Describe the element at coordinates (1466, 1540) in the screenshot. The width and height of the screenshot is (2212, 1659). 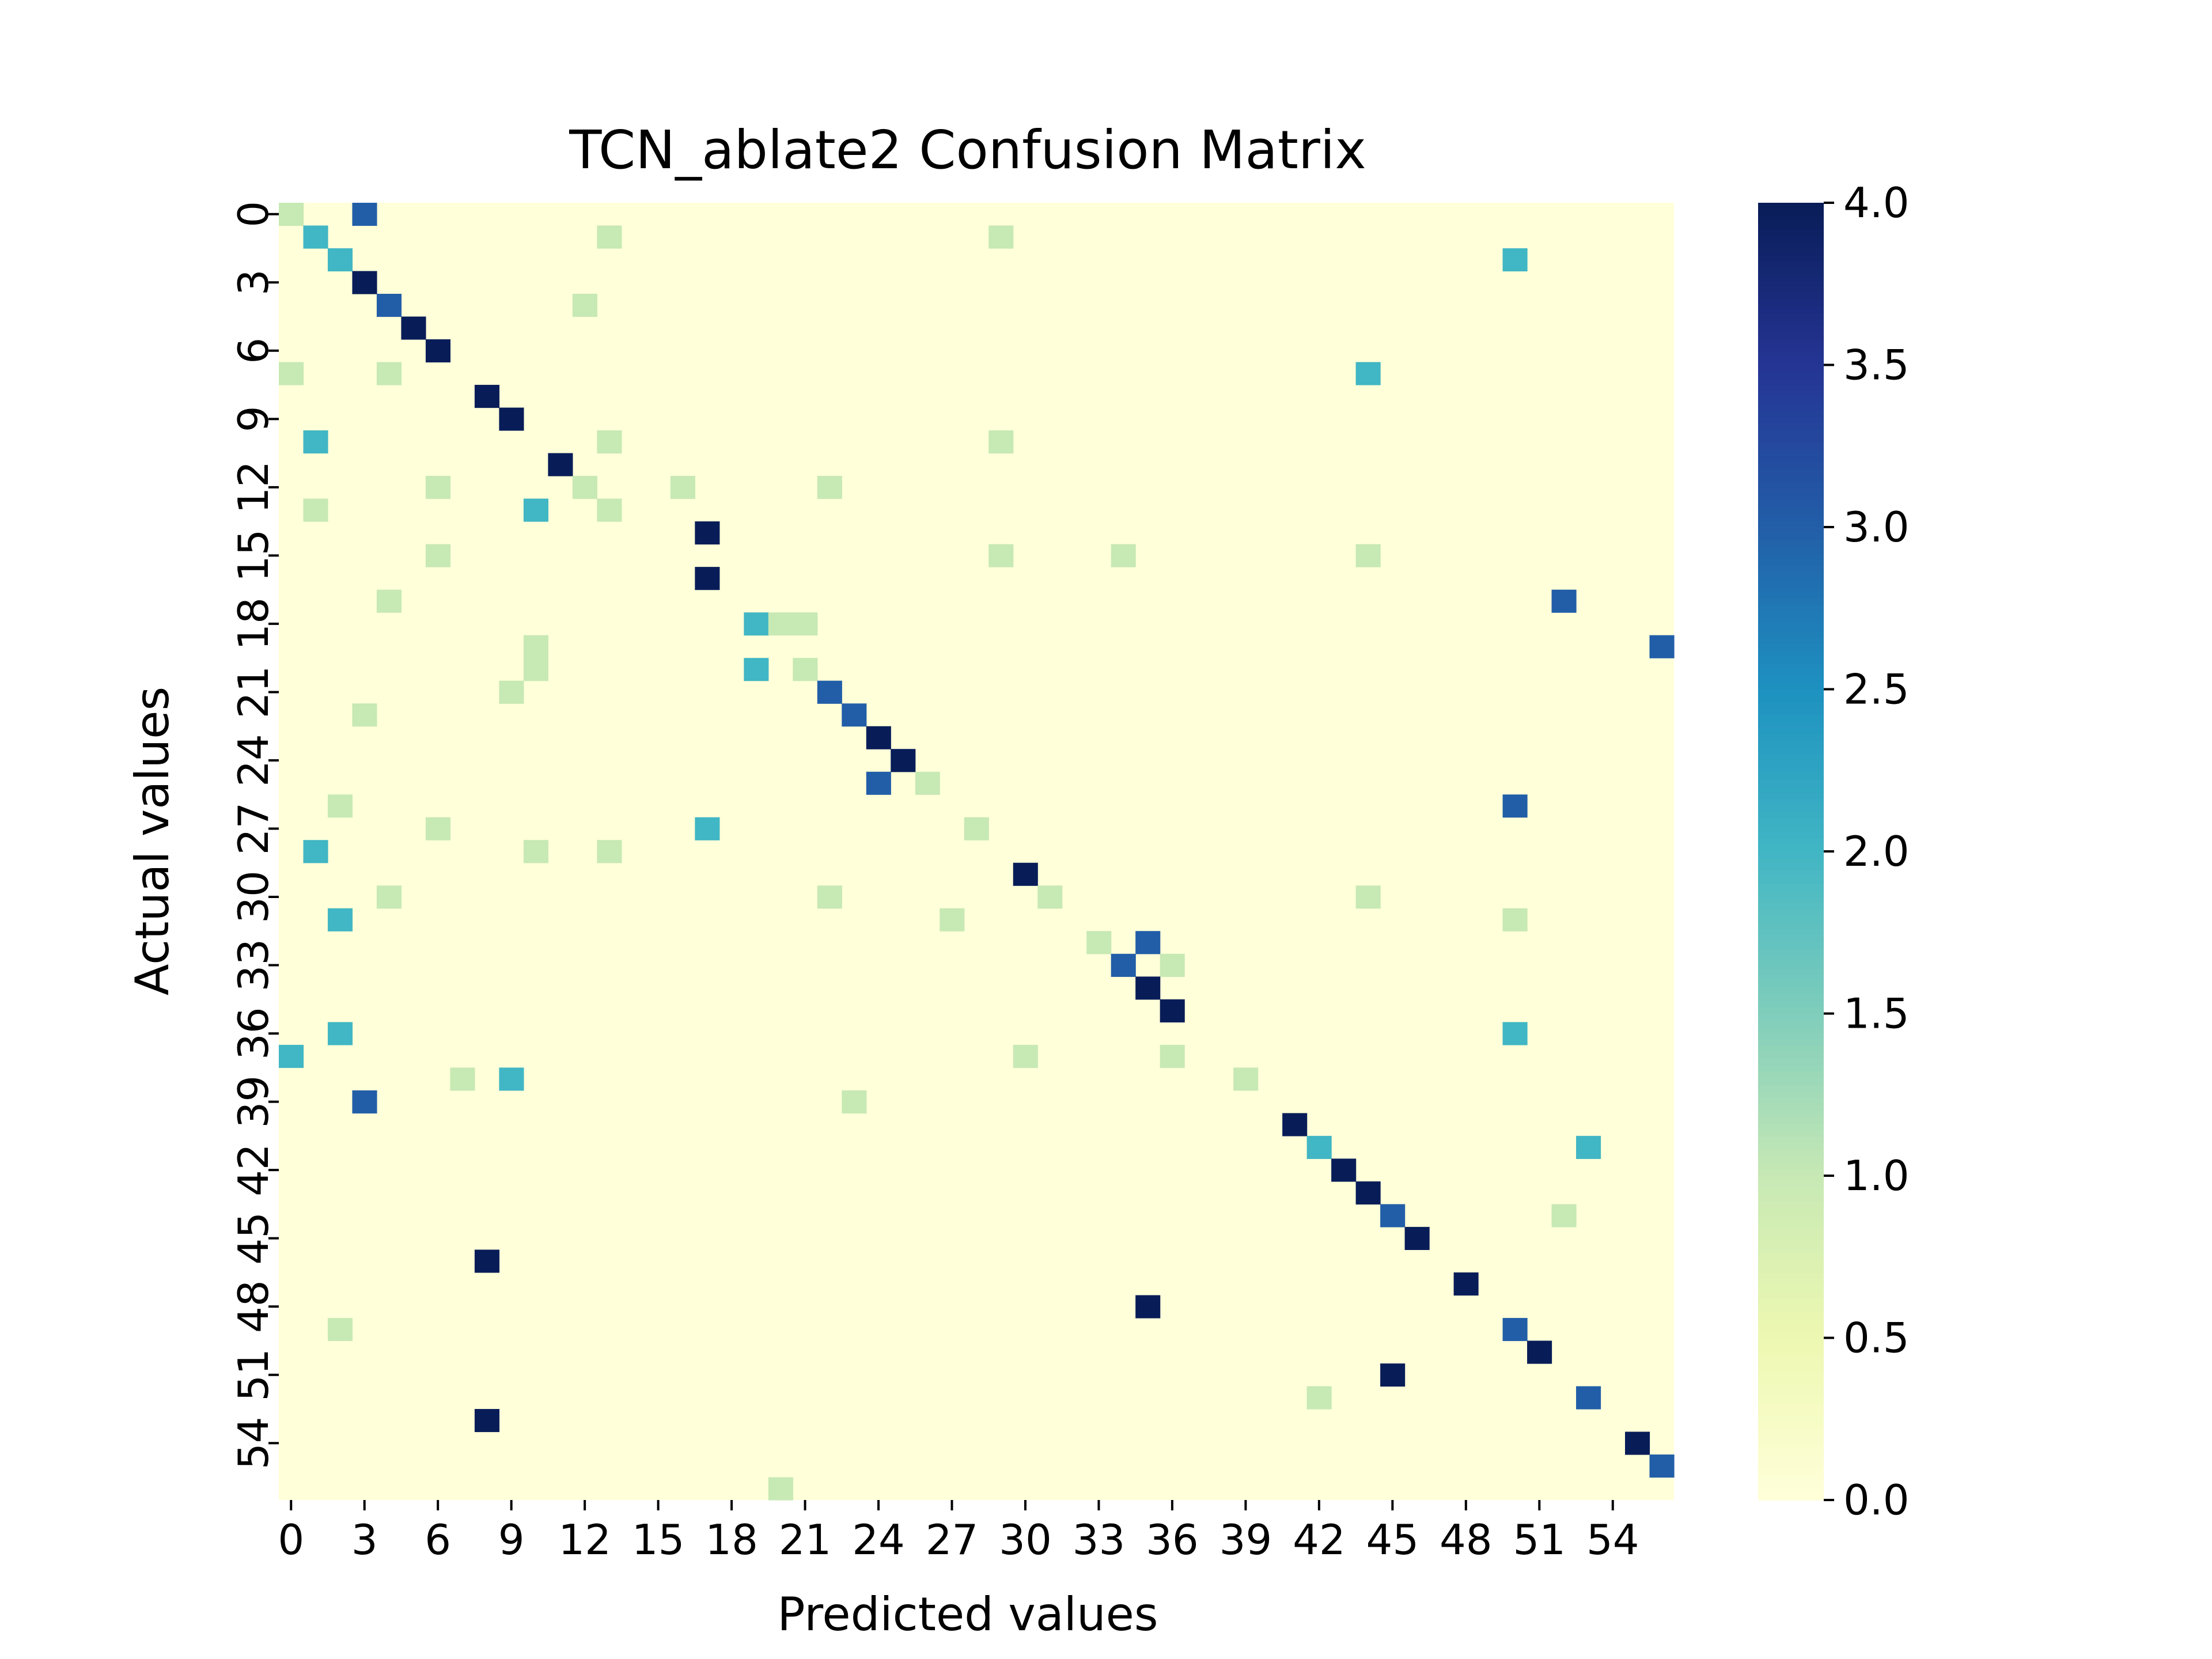
I see `x-tick-label: 48` at that location.